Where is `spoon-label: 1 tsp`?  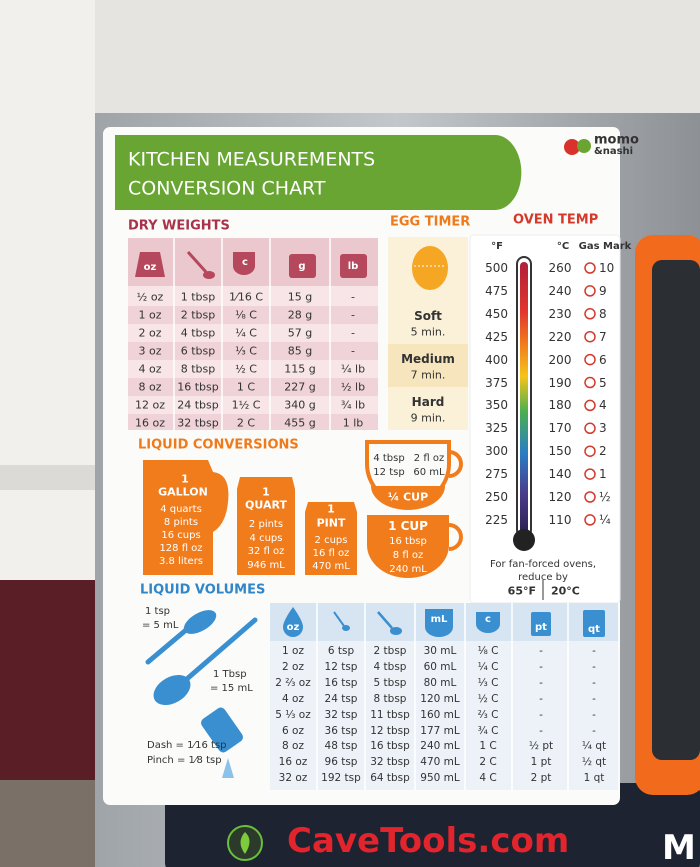
spoon-label: 1 tsp is located at coordinates (158, 611).